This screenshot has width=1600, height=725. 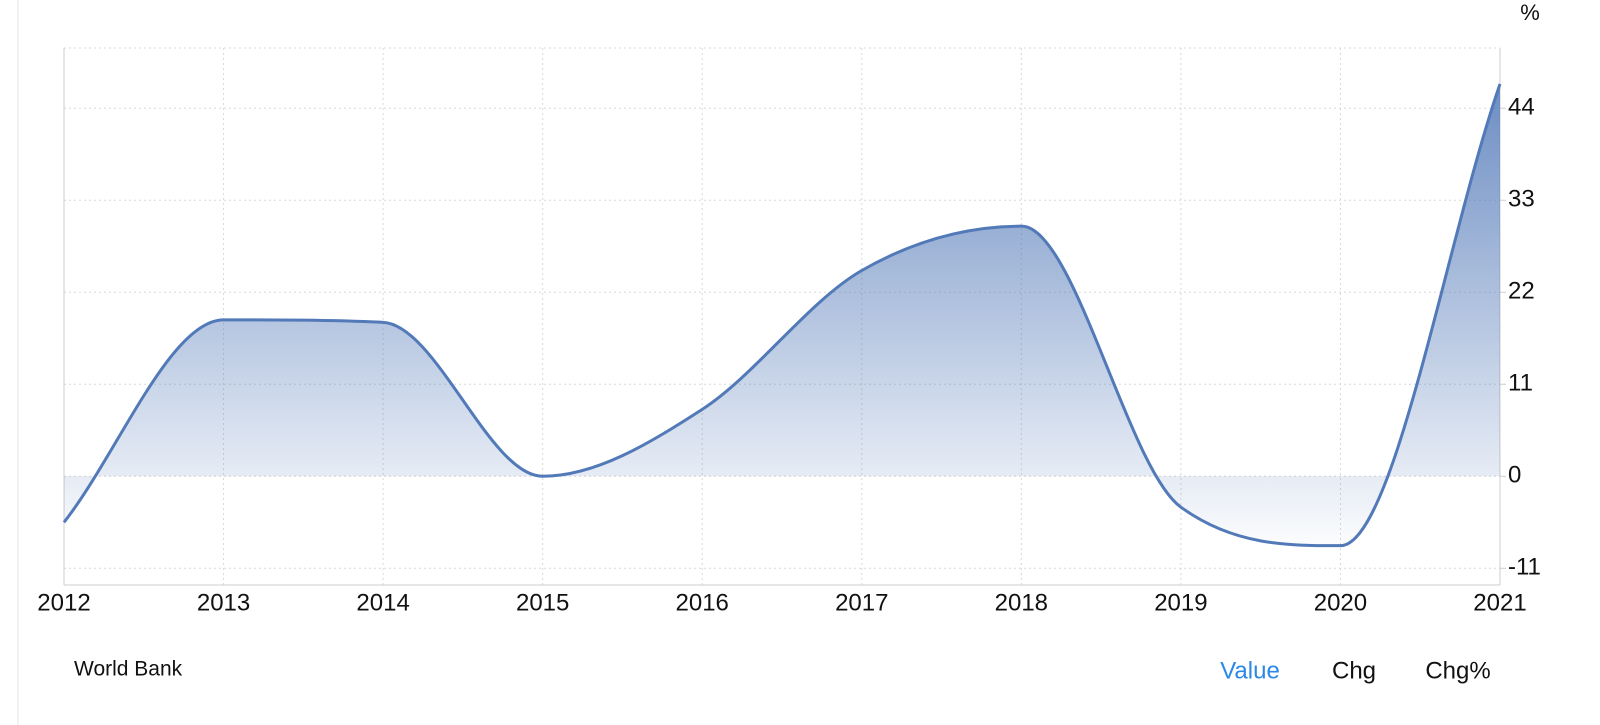 What do you see at coordinates (1250, 670) in the screenshot?
I see `tab-value: Value` at bounding box center [1250, 670].